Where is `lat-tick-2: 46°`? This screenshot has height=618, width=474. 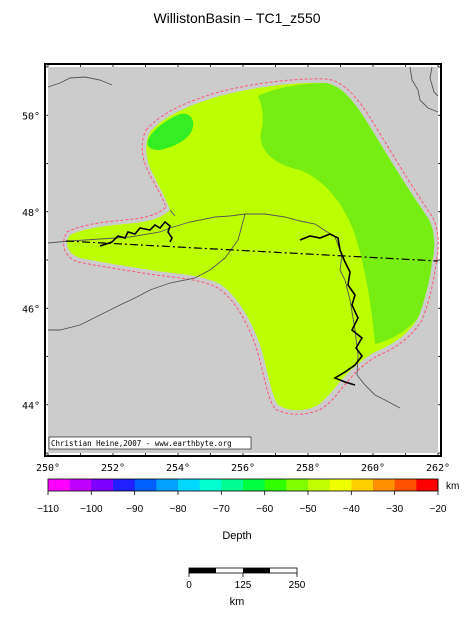
lat-tick-2: 46° is located at coordinates (31, 309).